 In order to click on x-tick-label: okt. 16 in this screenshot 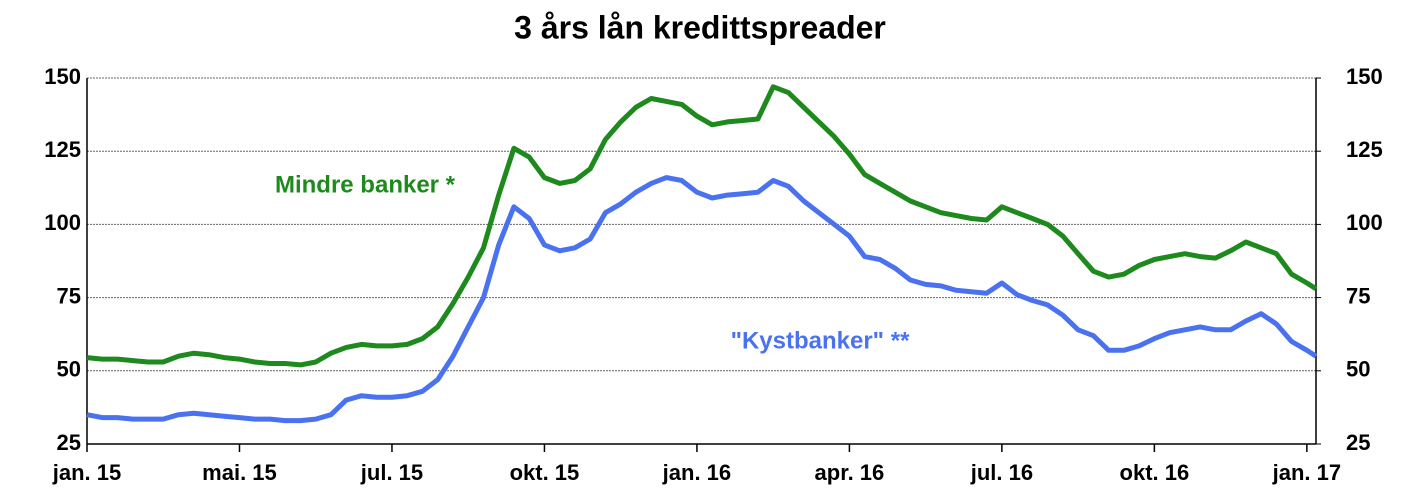, I will do `click(1155, 472)`.